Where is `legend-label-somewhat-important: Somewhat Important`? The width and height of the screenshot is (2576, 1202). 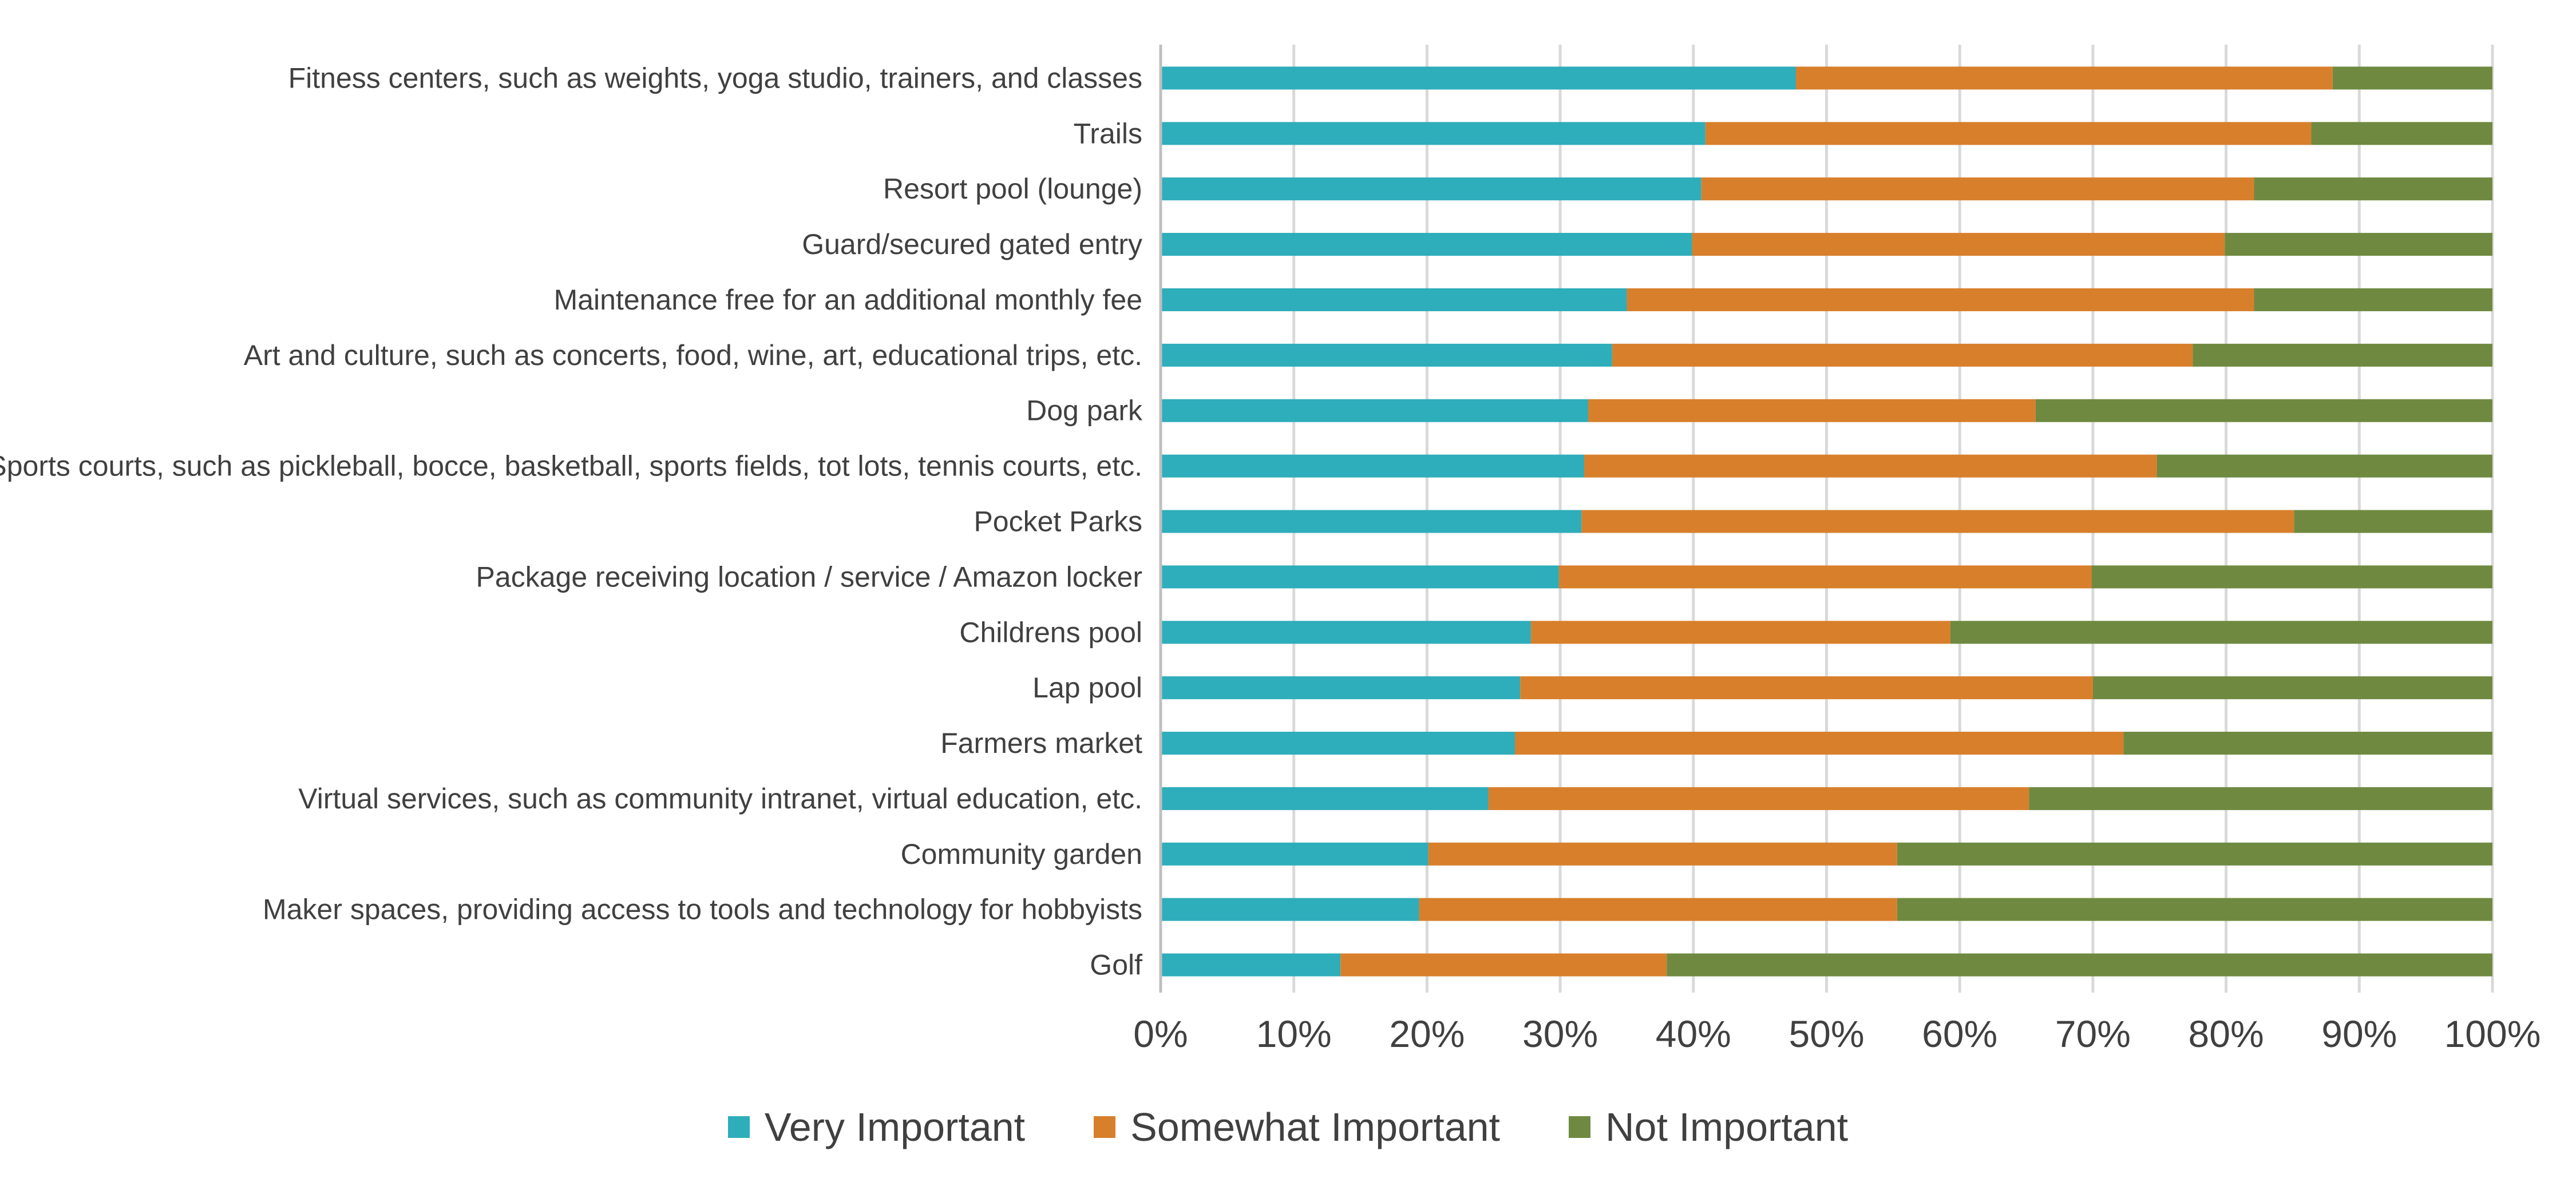
legend-label-somewhat-important: Somewhat Important is located at coordinates (1315, 1127).